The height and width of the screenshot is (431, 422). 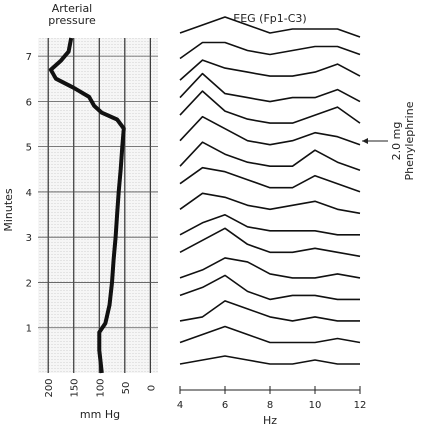 I want to click on annotation-line: Phenylephrine, so click(x=409, y=140).